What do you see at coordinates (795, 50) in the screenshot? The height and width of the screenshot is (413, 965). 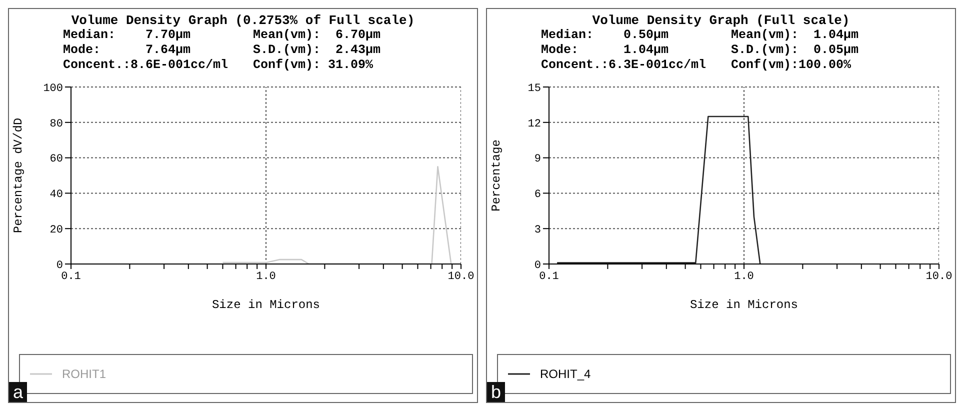 I see `text: S.D.(vm): 0.05µm` at bounding box center [795, 50].